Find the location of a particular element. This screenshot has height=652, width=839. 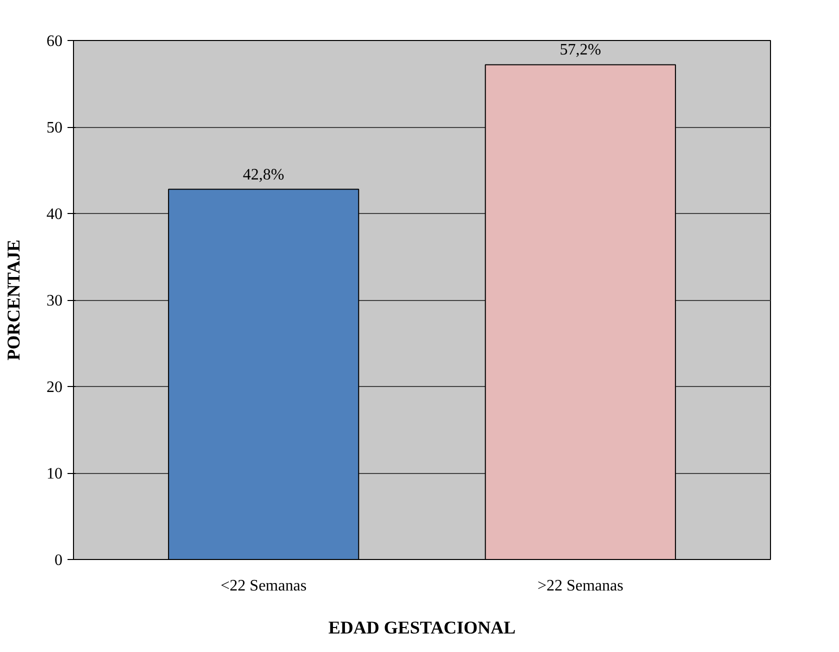

y-tick-label: 20 is located at coordinates (54, 387).